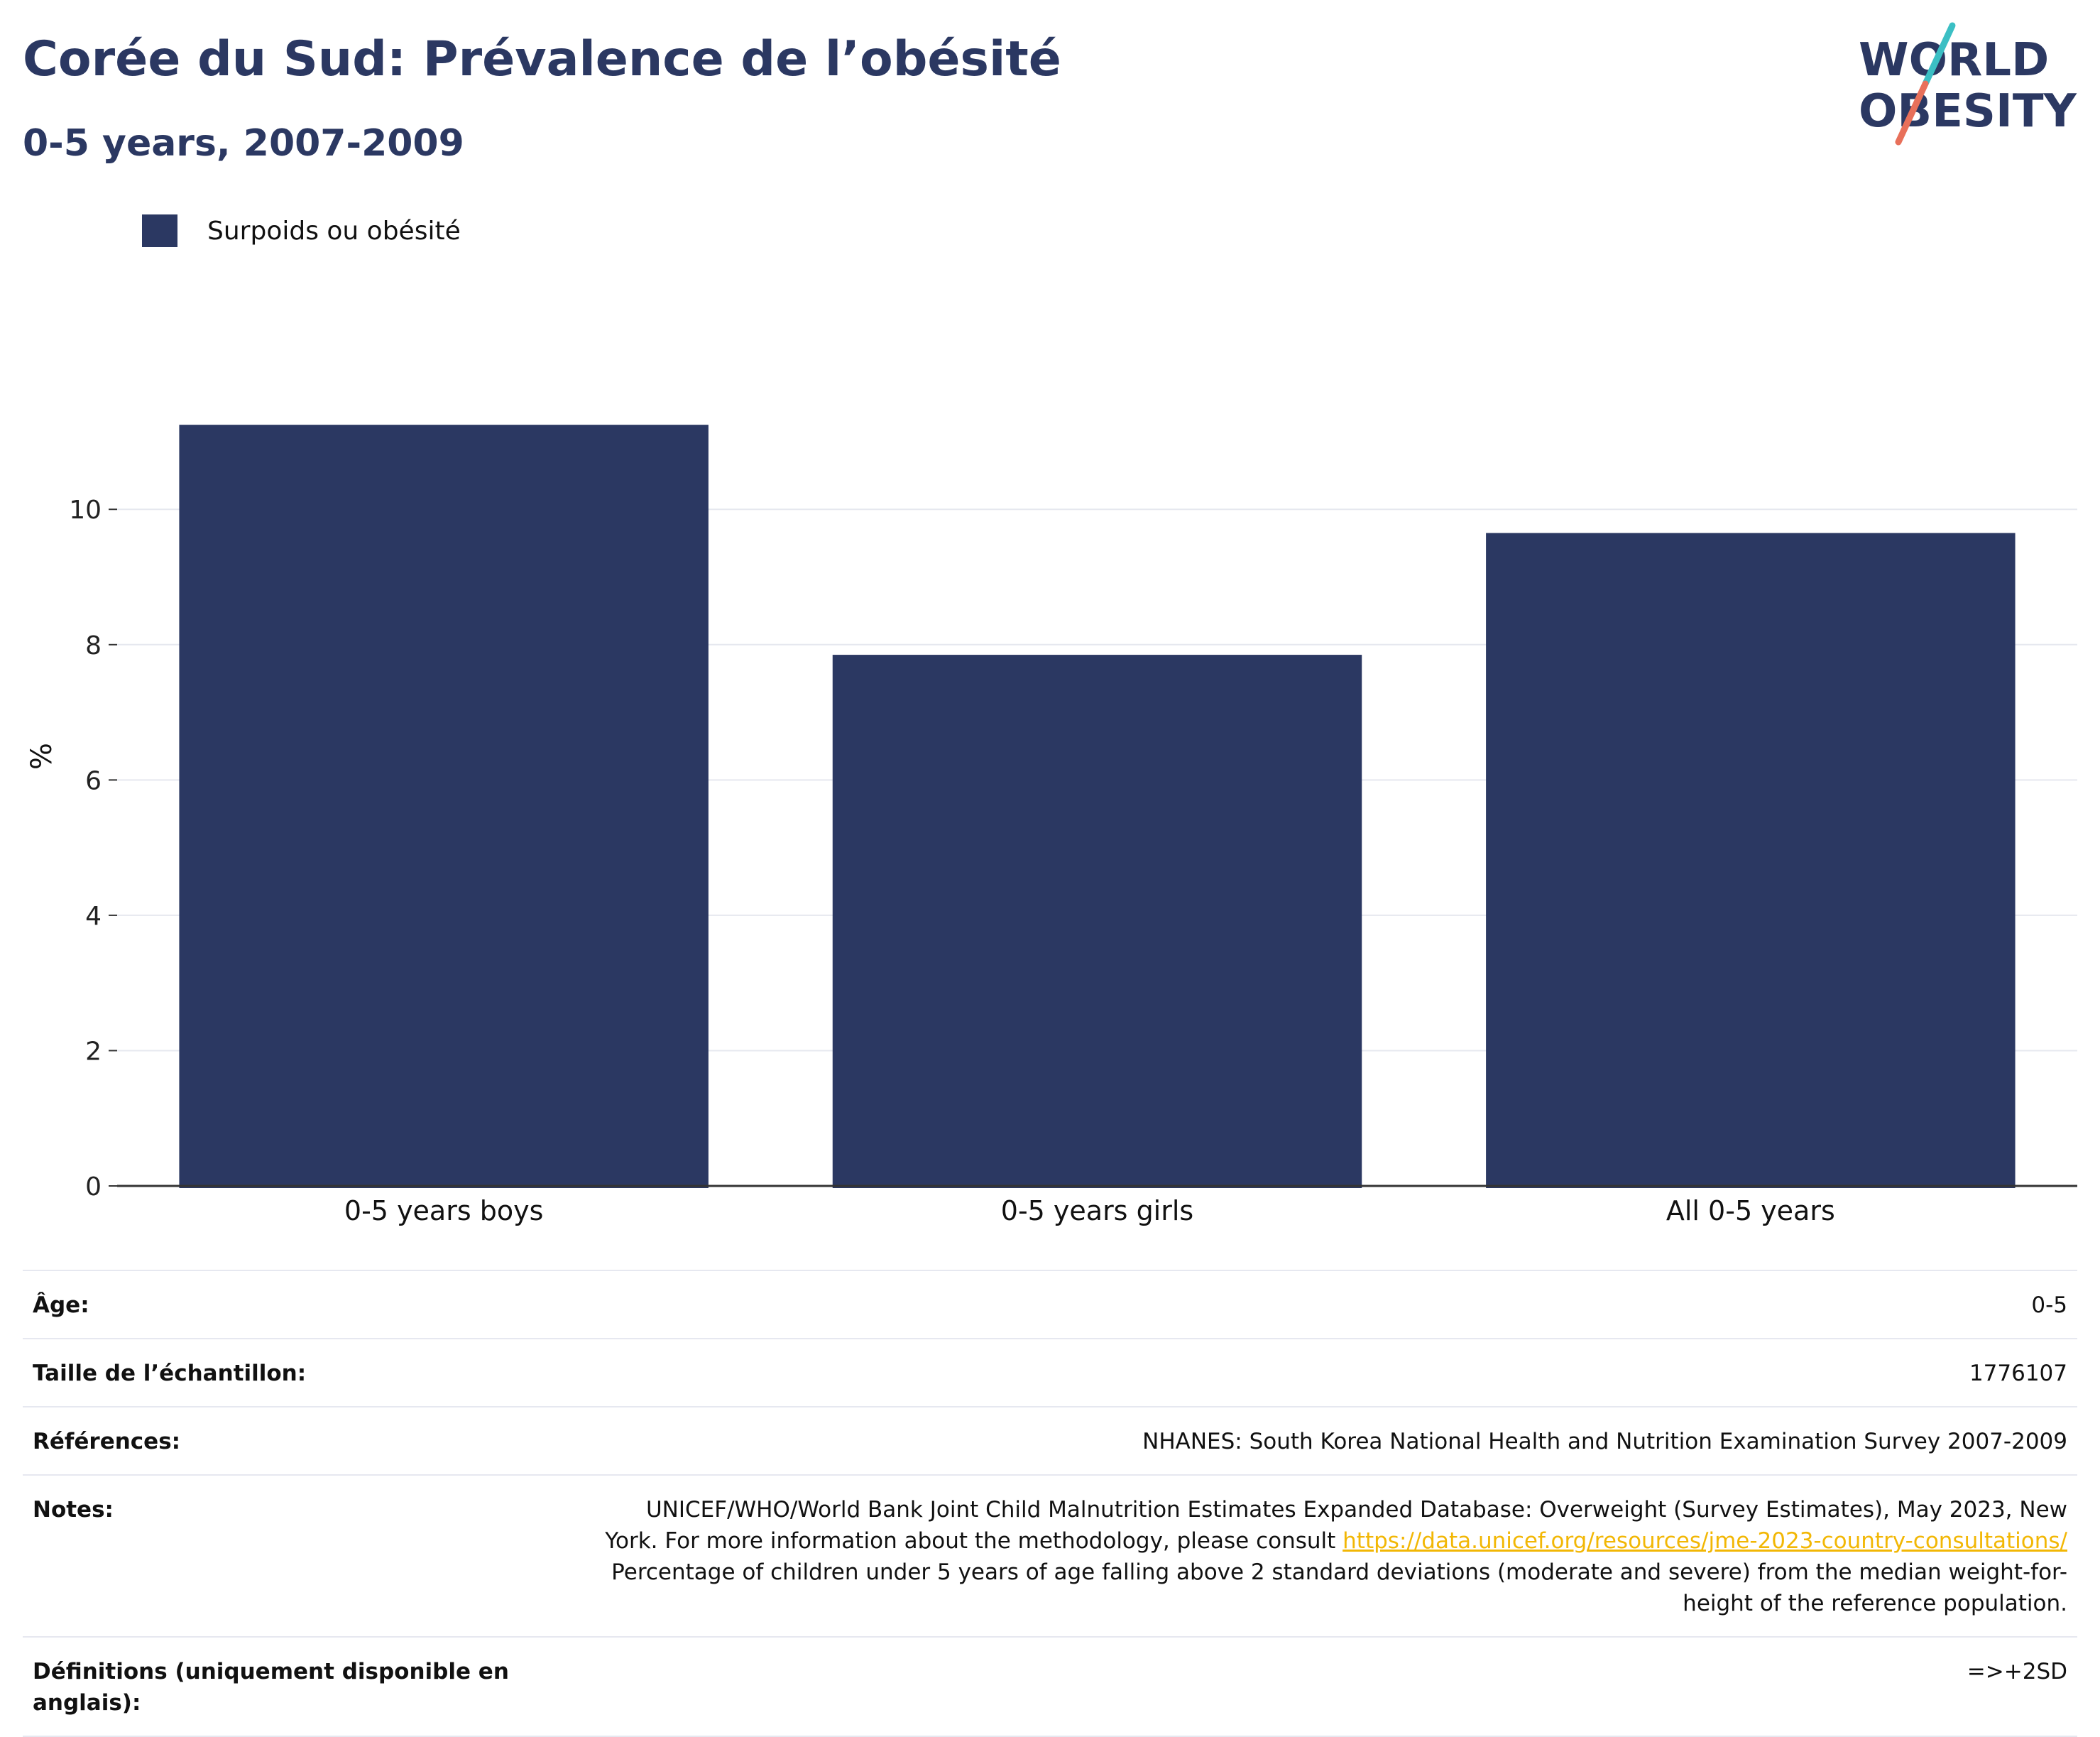 The image size is (2100, 1737). I want to click on info-value: =>+2SD, so click(2017, 1672).